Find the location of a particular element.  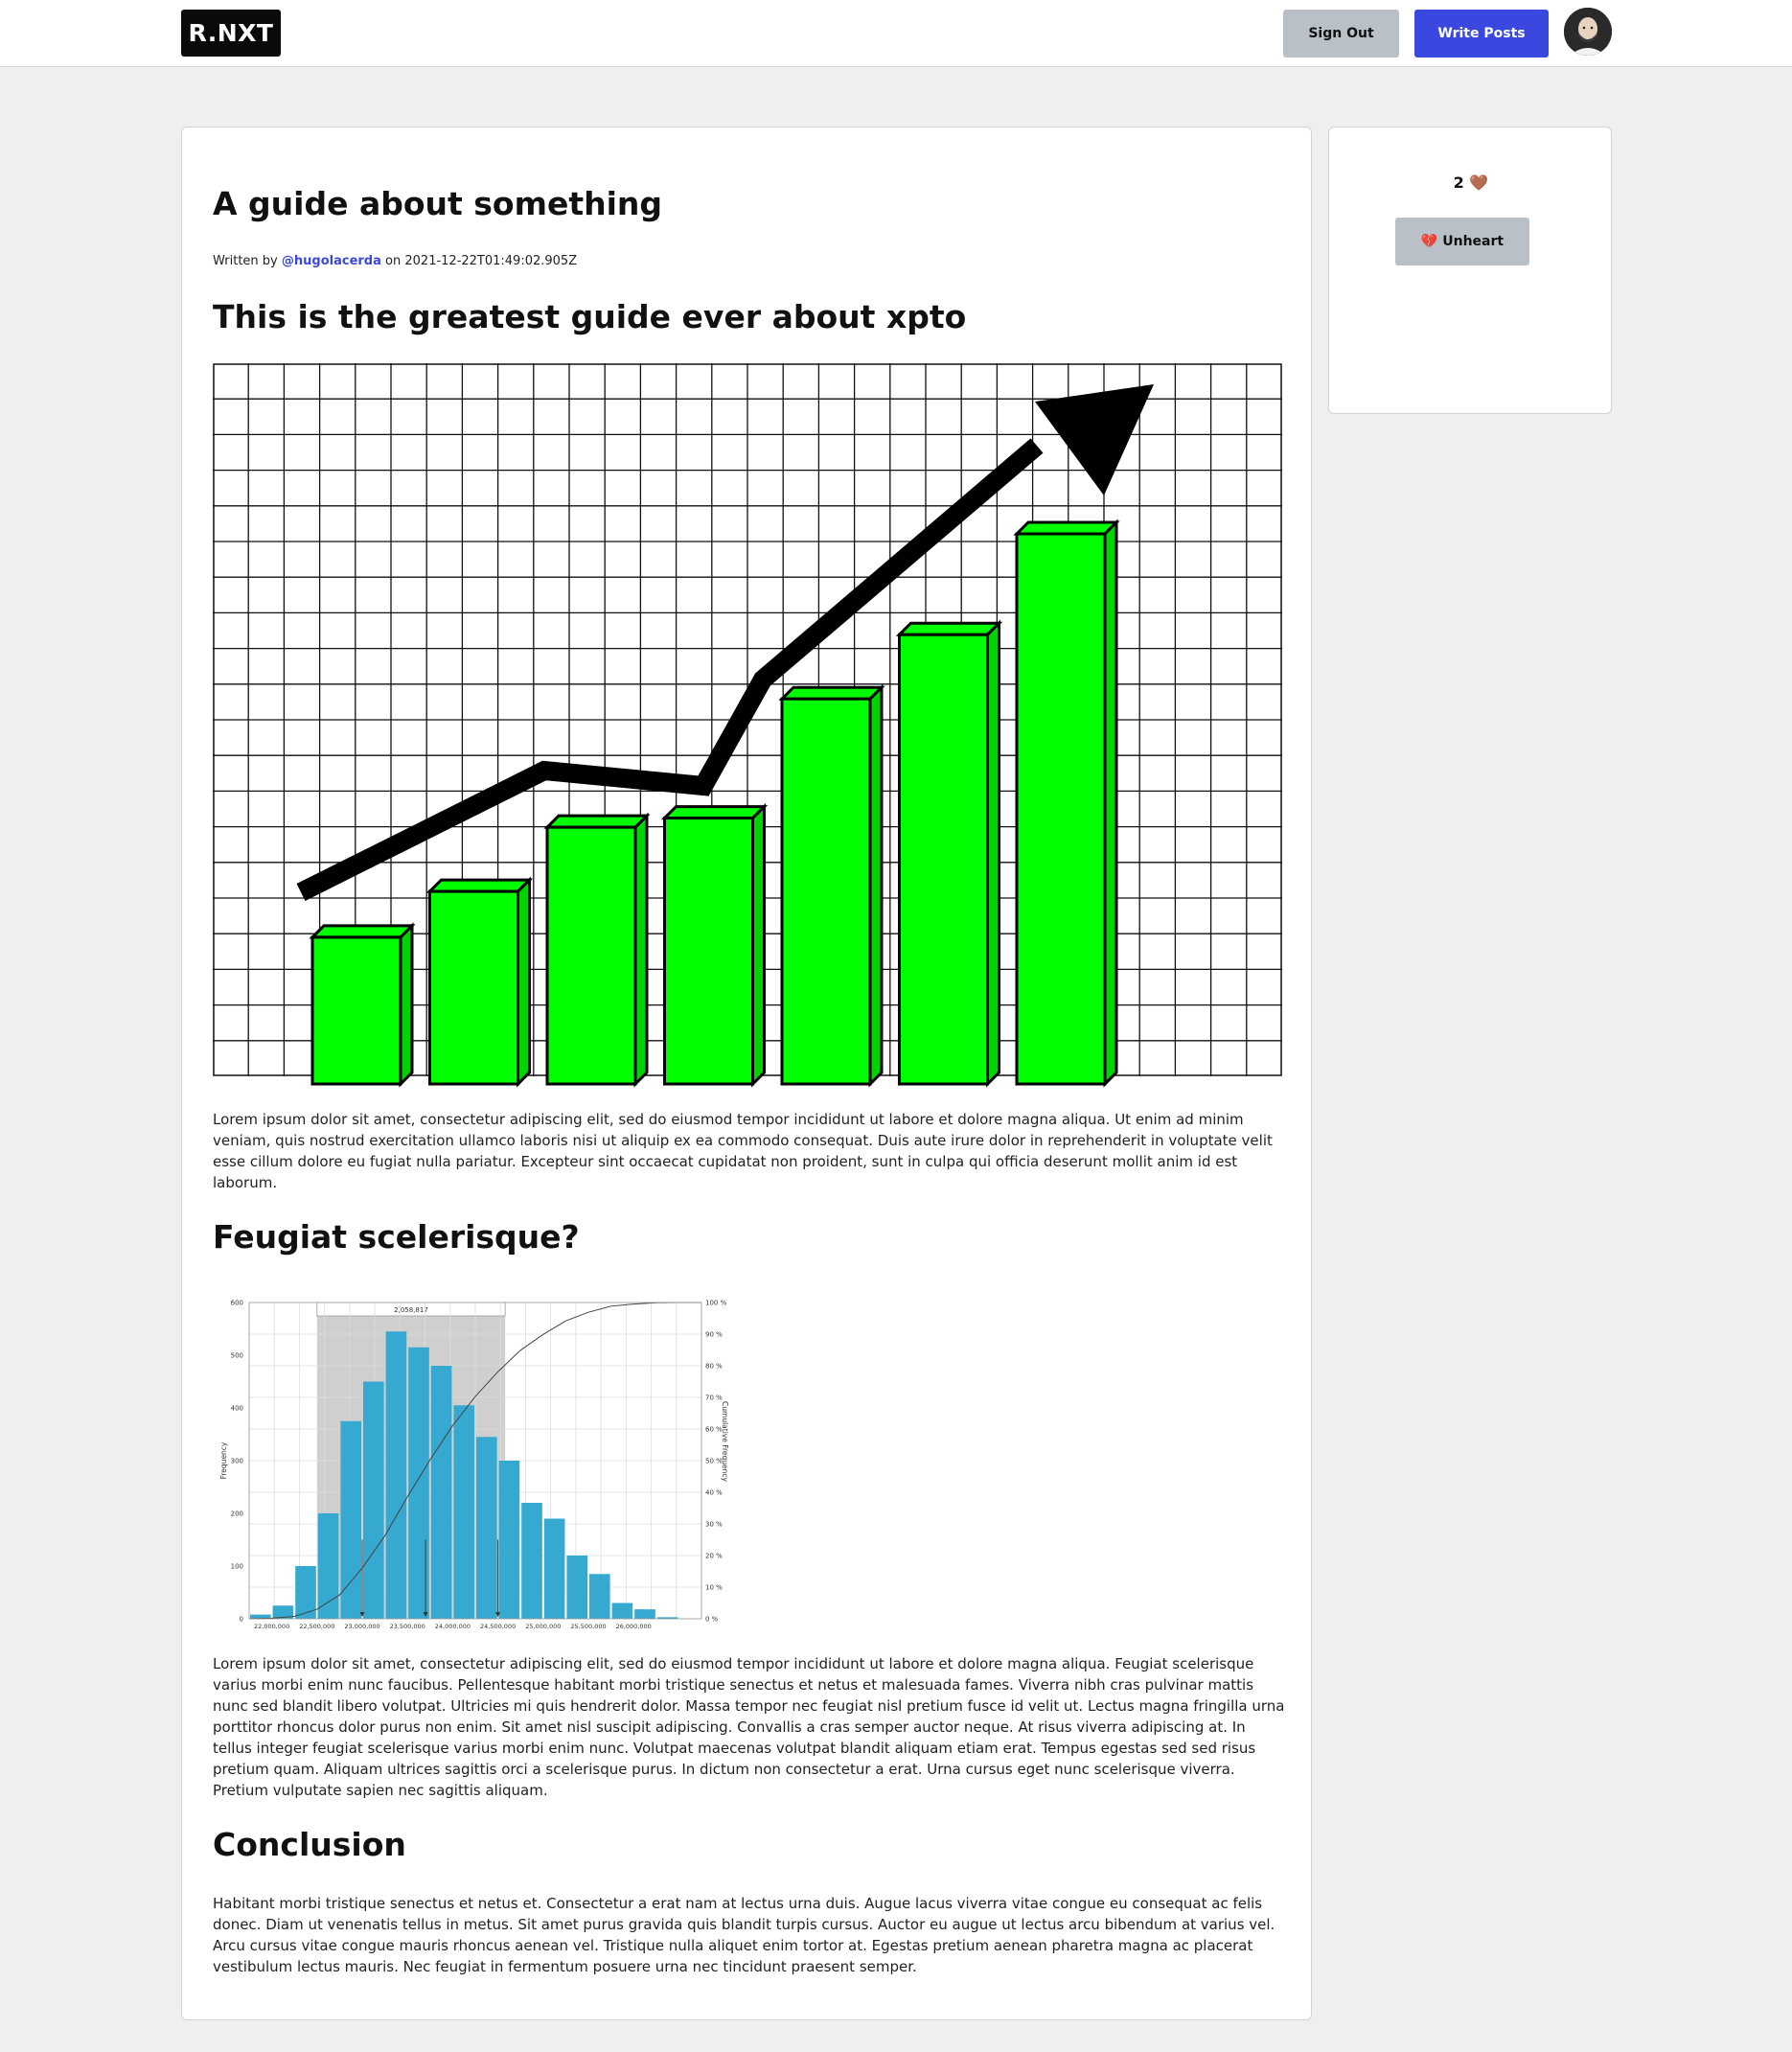

site-logo: R.NXT is located at coordinates (231, 33).